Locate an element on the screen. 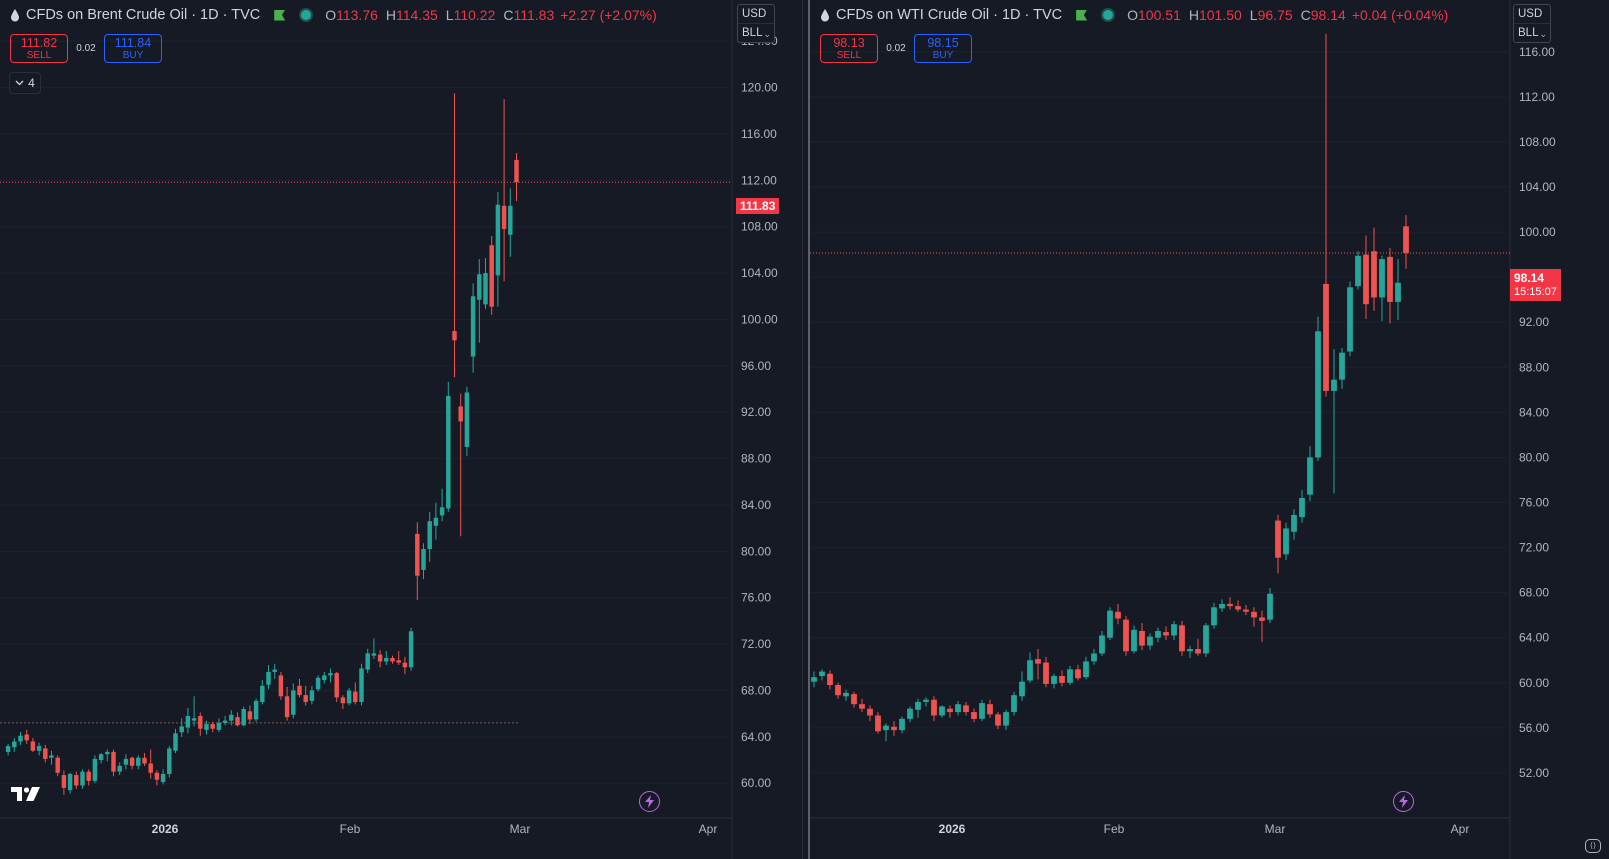  x-tick-label: Apr is located at coordinates (1460, 829).